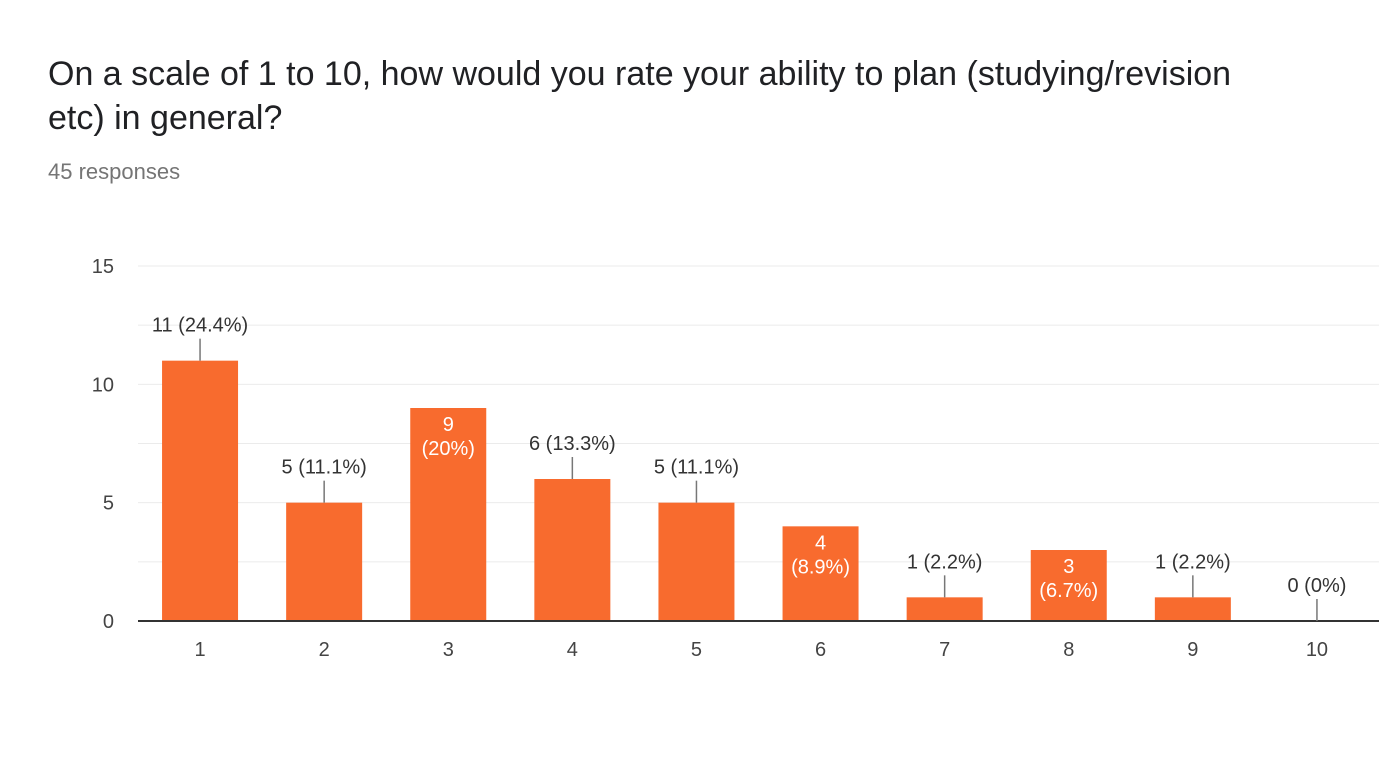  What do you see at coordinates (324, 650) in the screenshot?
I see `x-tick-label: 2` at bounding box center [324, 650].